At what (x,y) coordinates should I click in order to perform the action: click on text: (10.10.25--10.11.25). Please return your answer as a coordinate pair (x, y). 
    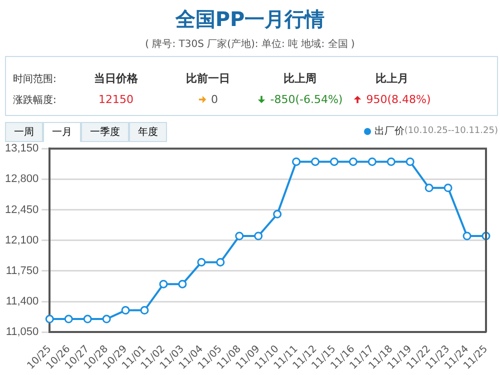
    Looking at the image, I should click on (451, 131).